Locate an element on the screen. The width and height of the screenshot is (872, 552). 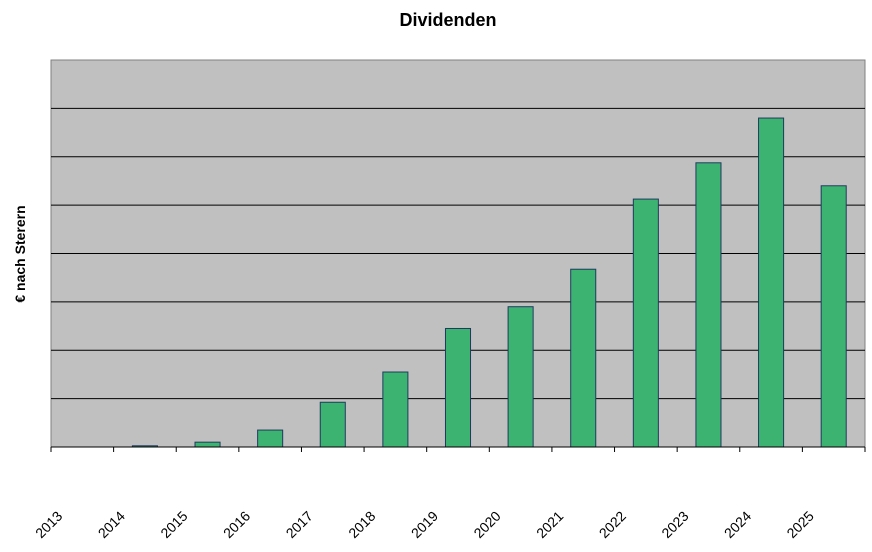
bar-2015 is located at coordinates (207, 444).